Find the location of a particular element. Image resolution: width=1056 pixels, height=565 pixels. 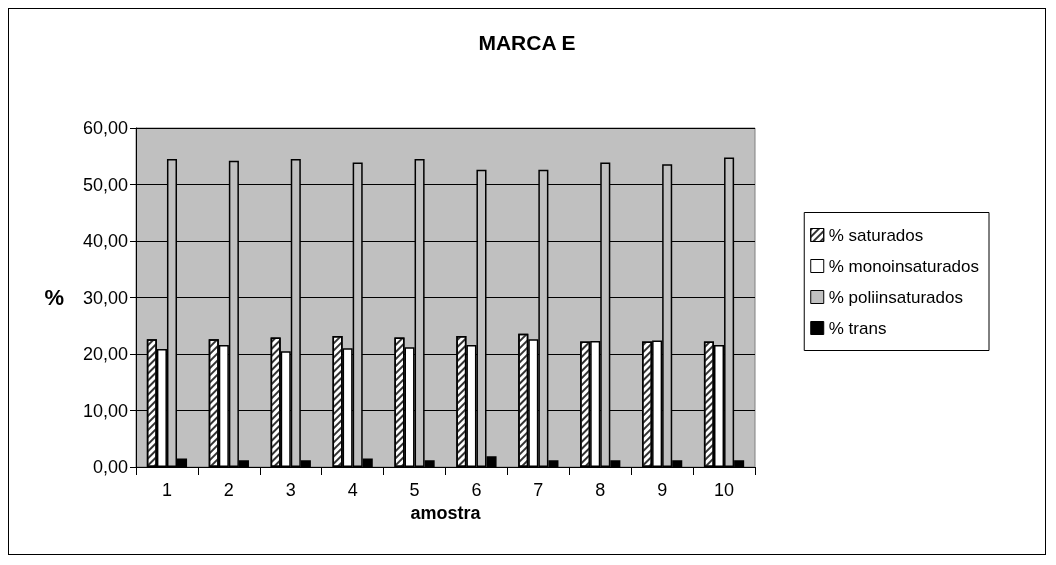

x-tick-label: 9 is located at coordinates (662, 490).